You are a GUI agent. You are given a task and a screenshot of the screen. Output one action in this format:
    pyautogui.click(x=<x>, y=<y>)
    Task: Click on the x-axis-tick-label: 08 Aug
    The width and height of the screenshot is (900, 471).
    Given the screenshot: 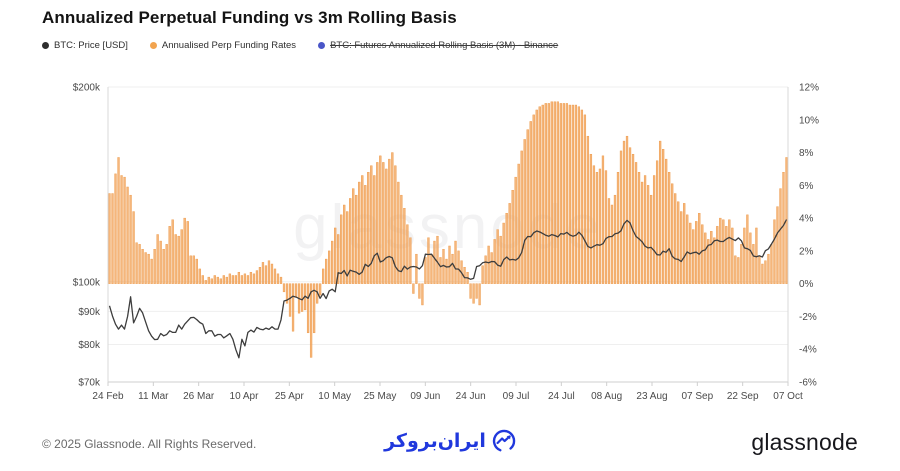 What is the action you would take?
    pyautogui.click(x=606, y=396)
    